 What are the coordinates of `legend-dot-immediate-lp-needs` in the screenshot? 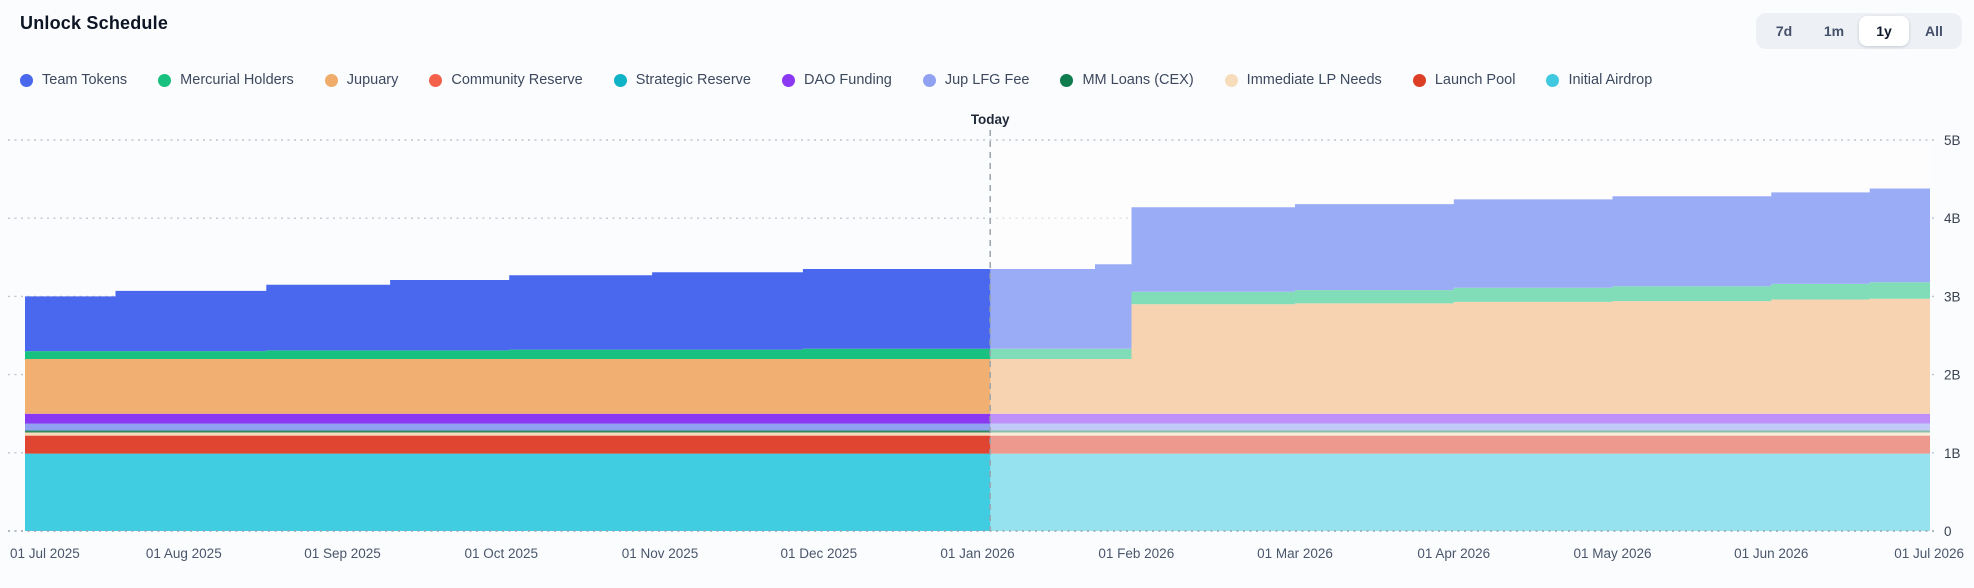 It's located at (1231, 80).